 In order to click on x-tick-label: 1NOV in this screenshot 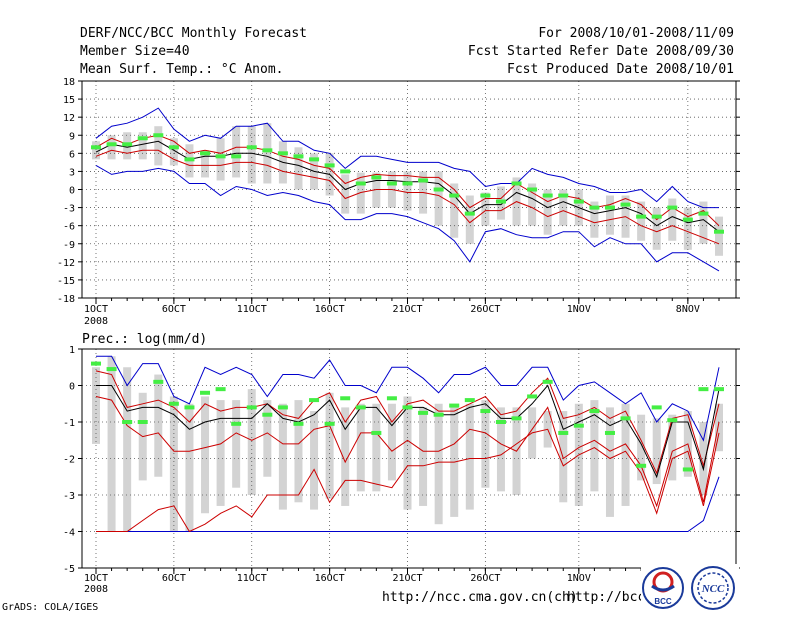, I will do `click(579, 578)`.